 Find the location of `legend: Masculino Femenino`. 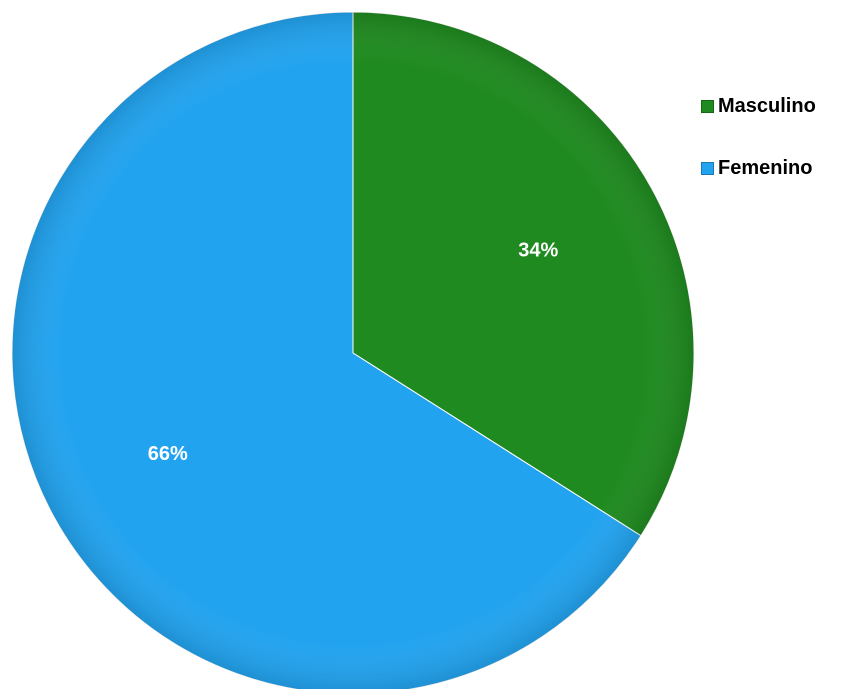

legend: Masculino Femenino is located at coordinates (758, 154).